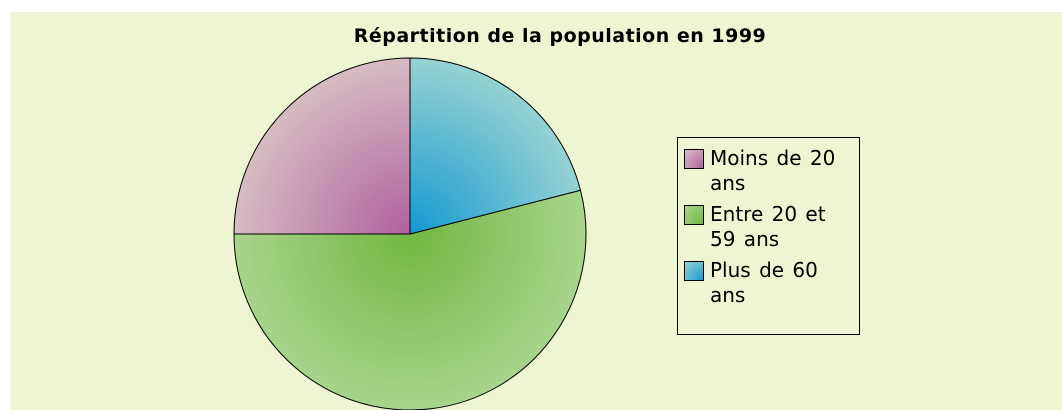  I want to click on legend-item: Entre 20 et 59 ans, so click(769, 227).